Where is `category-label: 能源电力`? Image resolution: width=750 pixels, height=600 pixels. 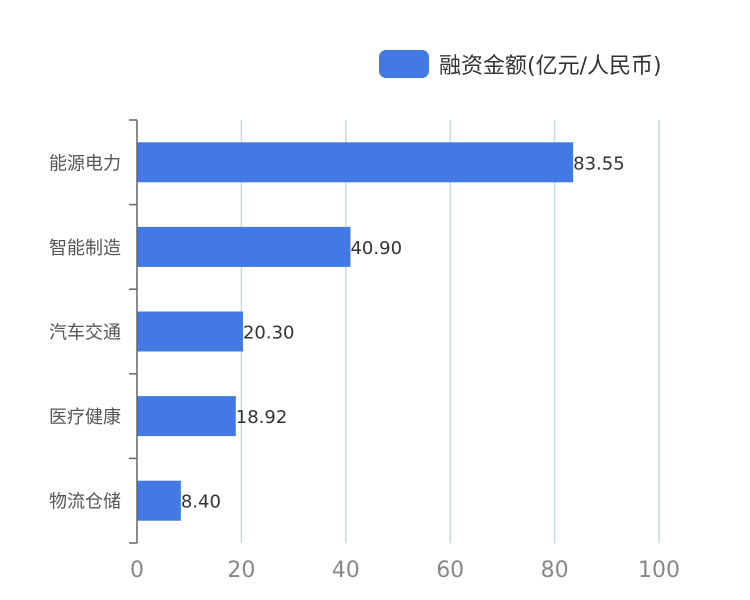 category-label: 能源电力 is located at coordinates (85, 163).